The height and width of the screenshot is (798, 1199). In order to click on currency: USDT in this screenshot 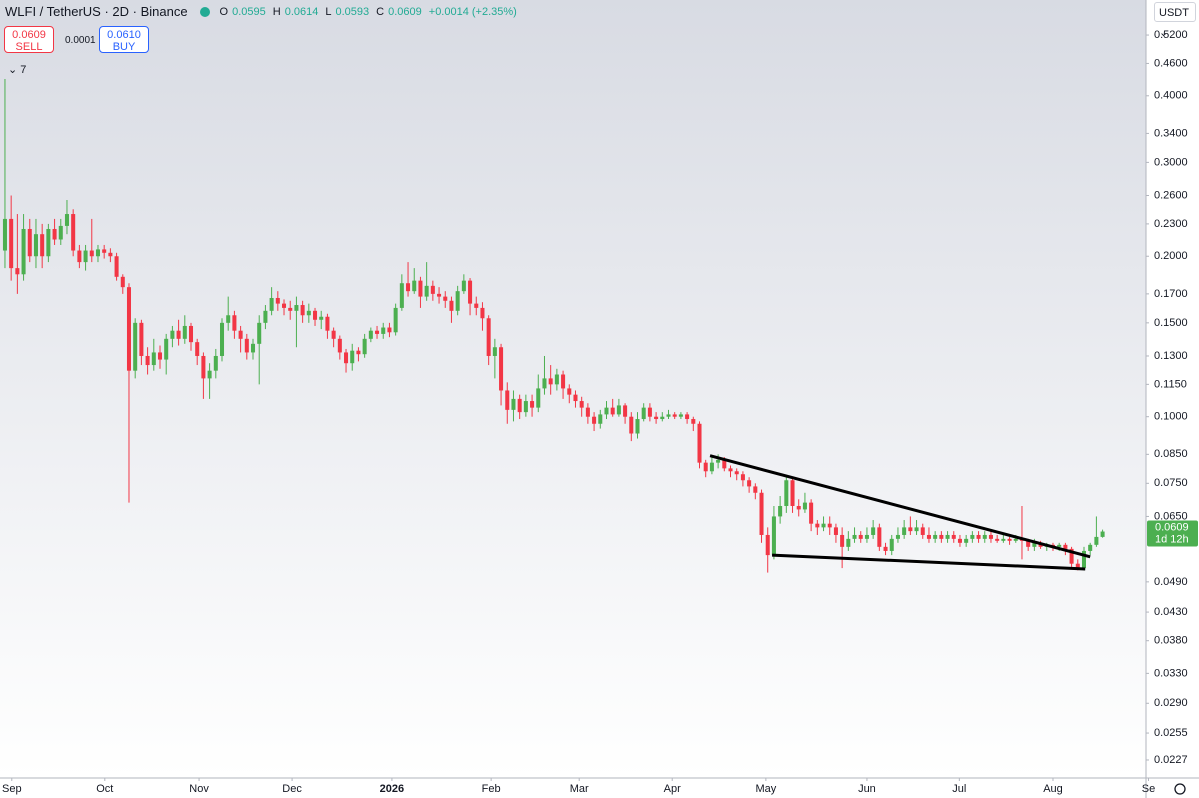, I will do `click(1174, 13)`.